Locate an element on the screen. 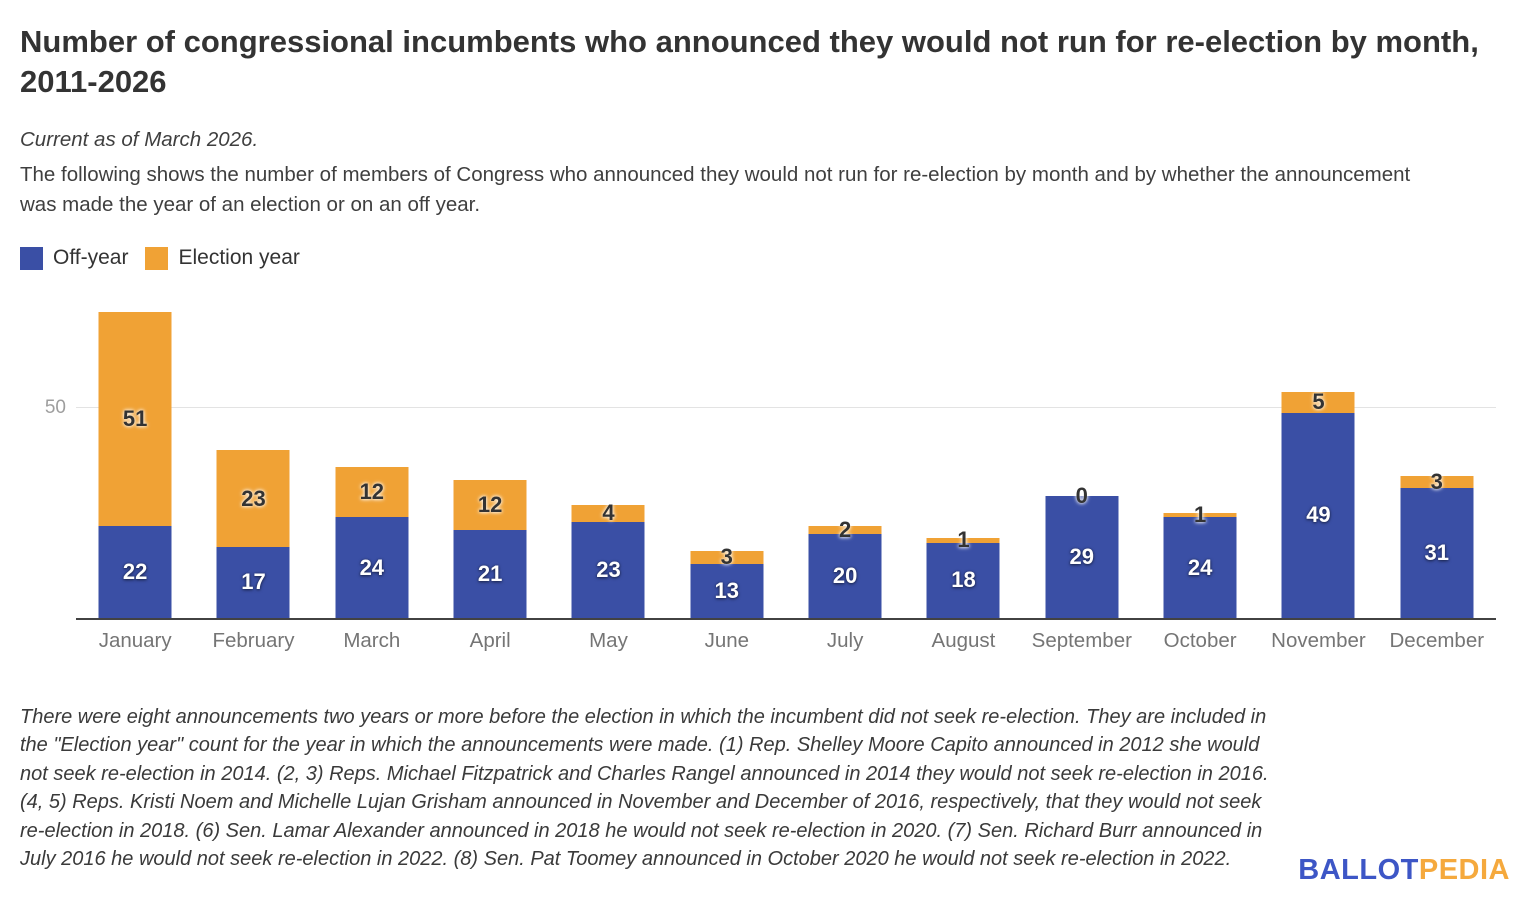 Image resolution: width=1536 pixels, height=903 pixels. stacked-bar-december: 31 3 is located at coordinates (1437, 544).